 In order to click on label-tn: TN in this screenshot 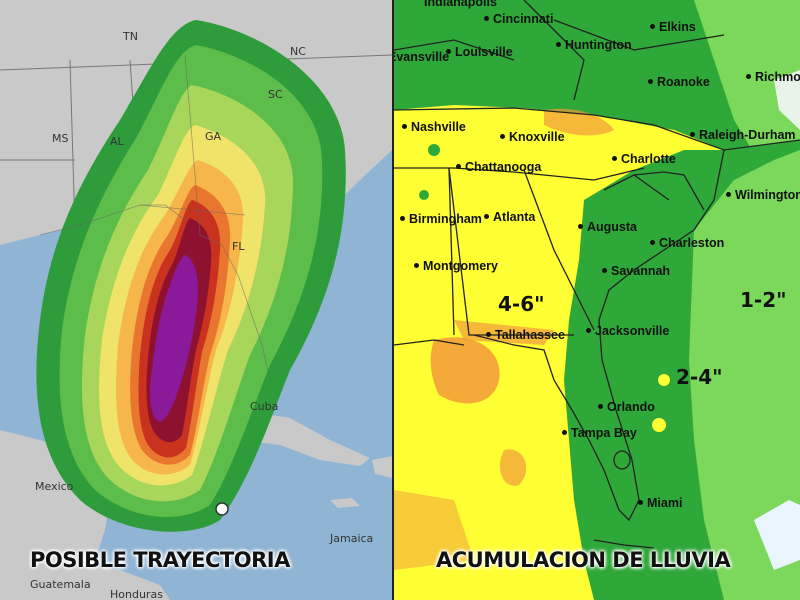, I will do `click(130, 36)`.